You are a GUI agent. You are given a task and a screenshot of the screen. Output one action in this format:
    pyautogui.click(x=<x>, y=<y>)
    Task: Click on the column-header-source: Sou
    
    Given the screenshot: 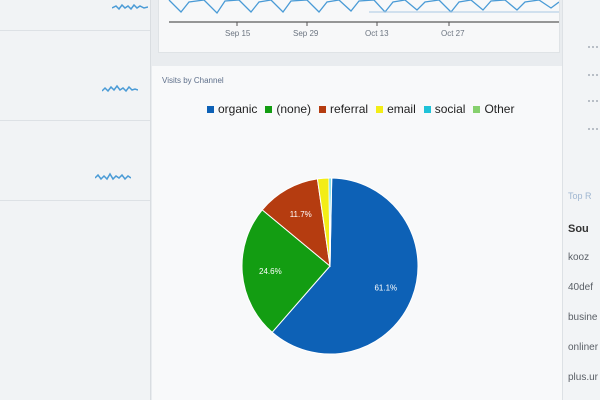 What is the action you would take?
    pyautogui.click(x=578, y=229)
    